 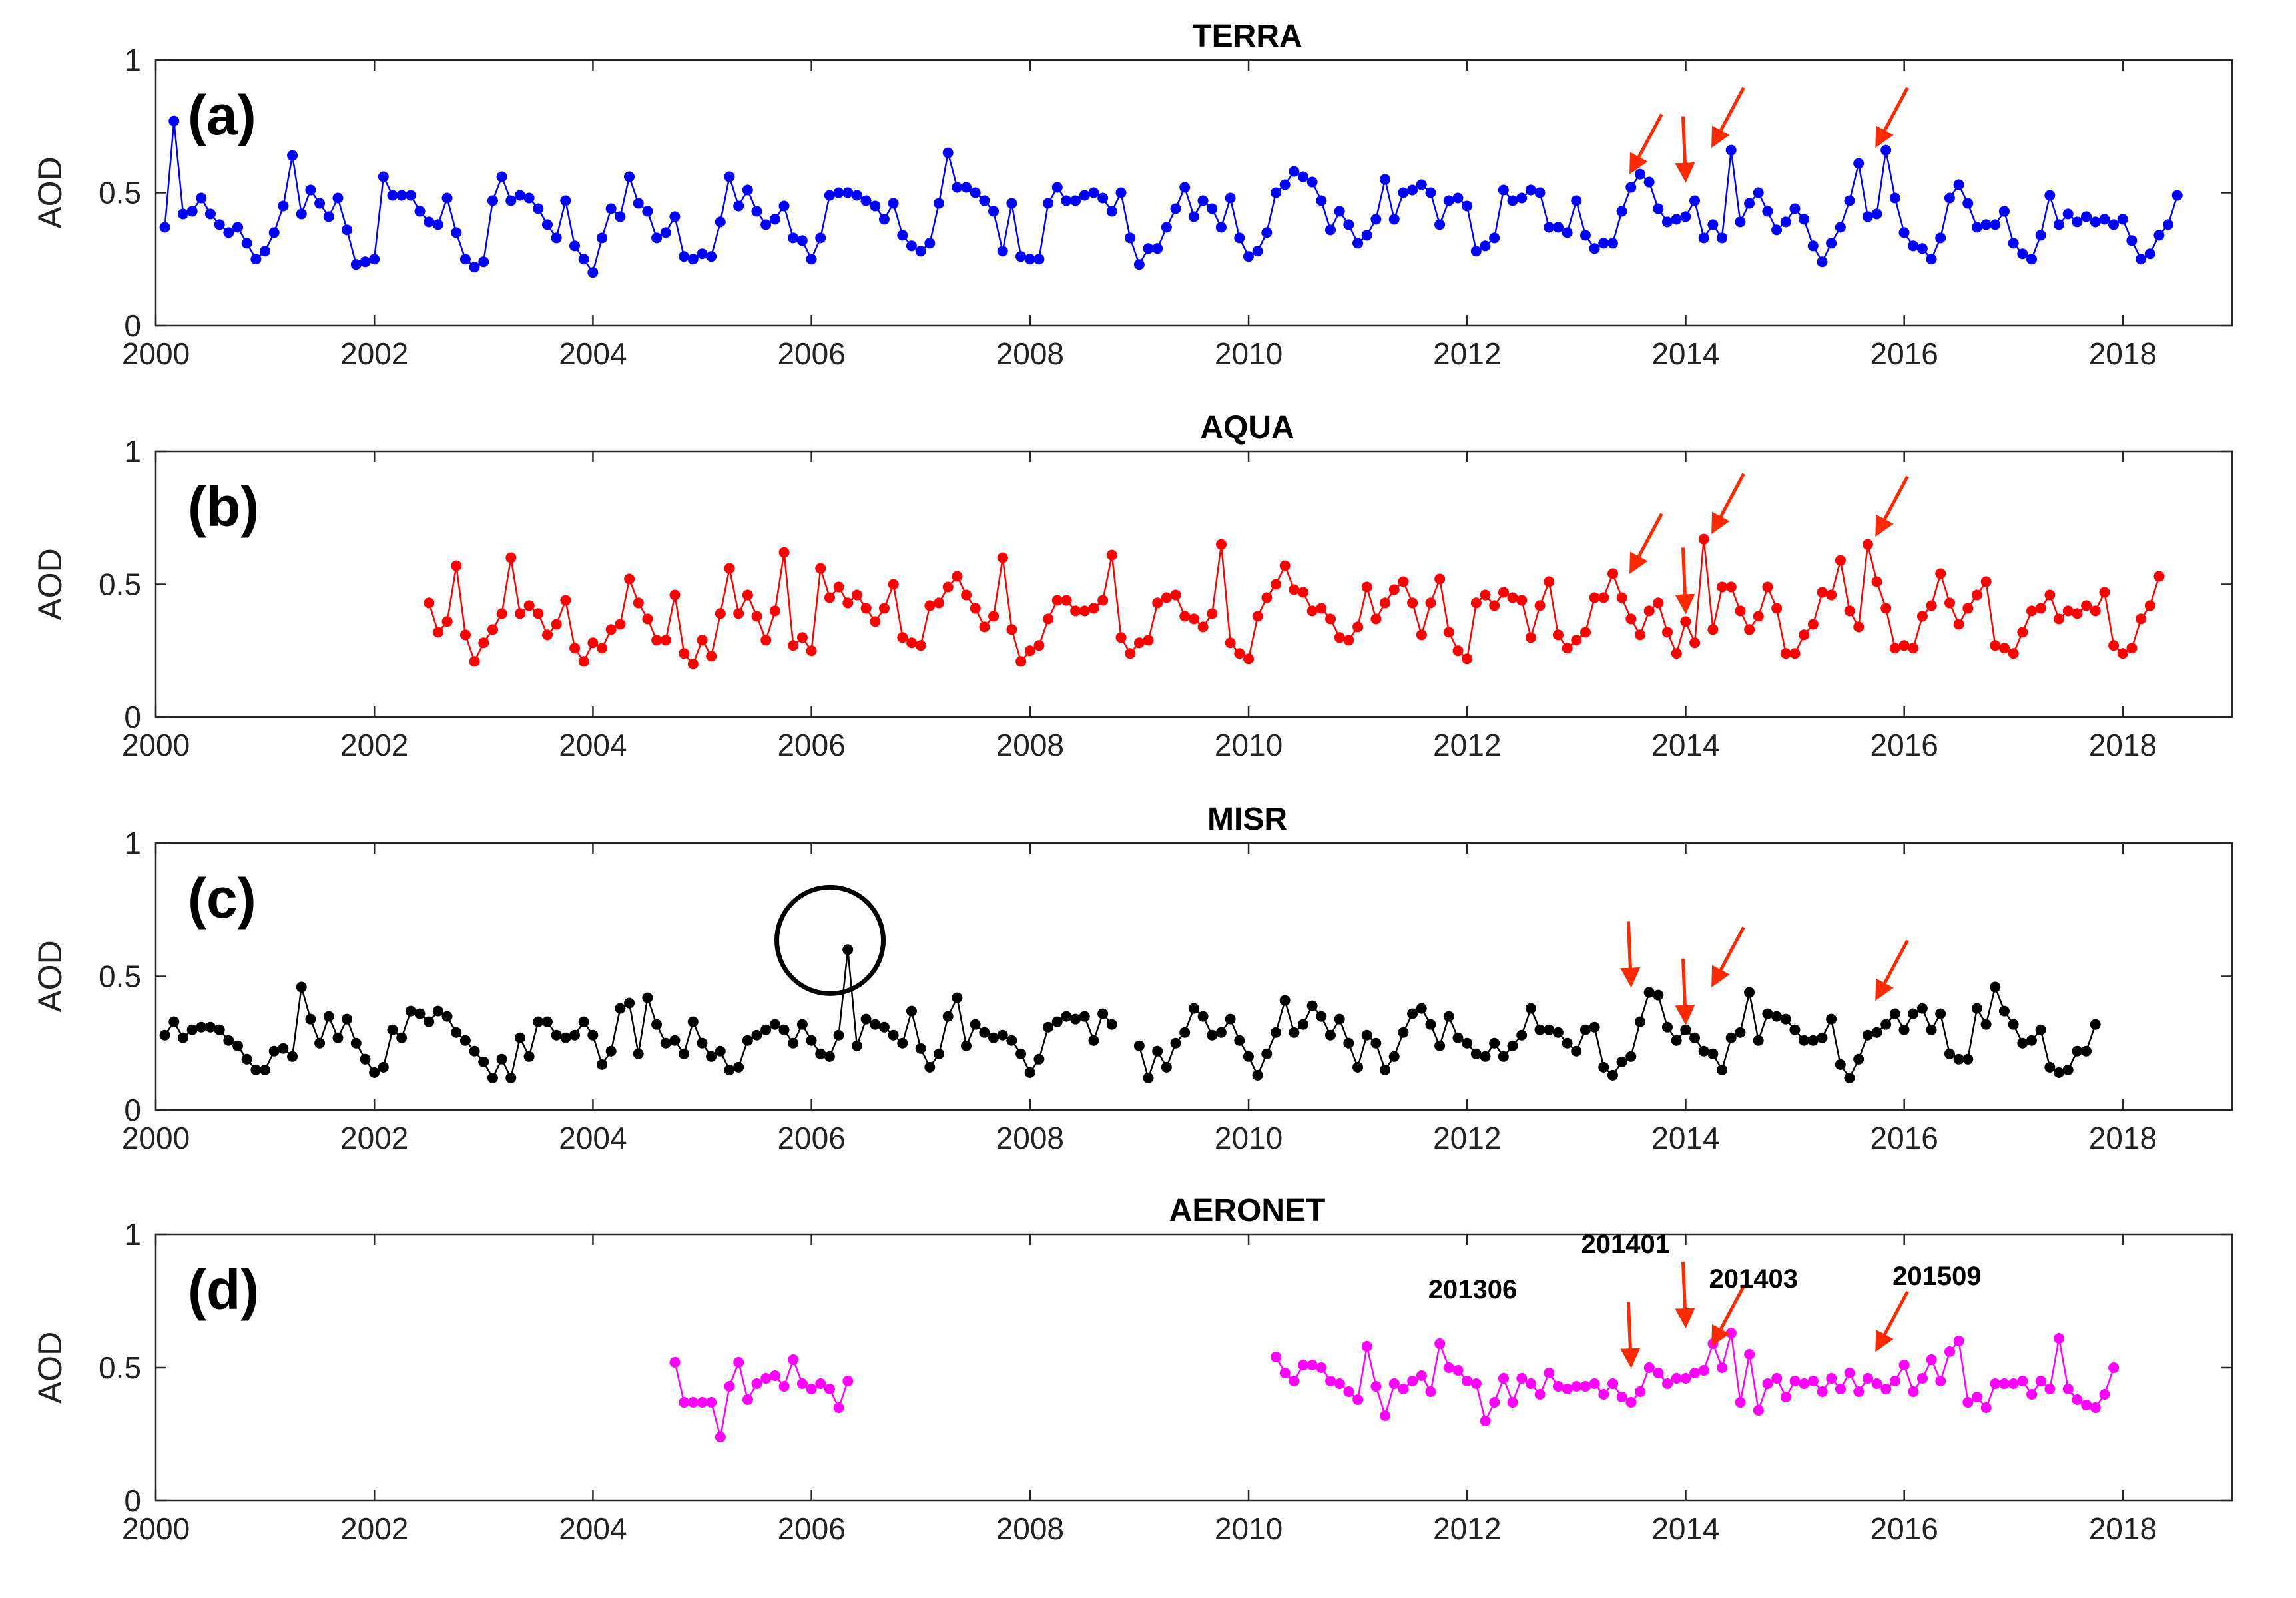 I want to click on x-tick-label: 2018, so click(x=2123, y=1138).